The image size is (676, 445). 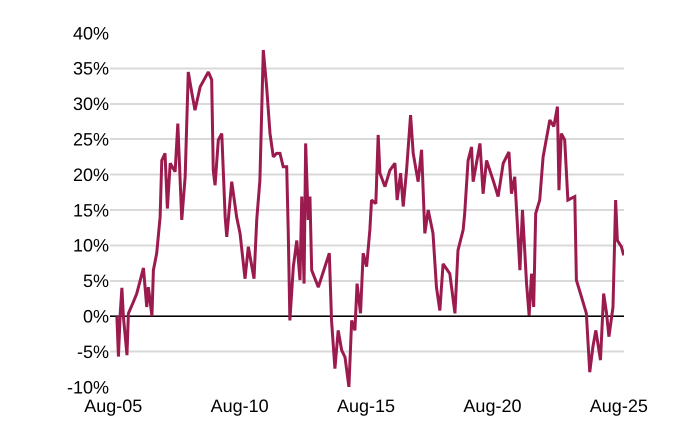 I want to click on x-tick-label: Aug-25, so click(x=619, y=406).